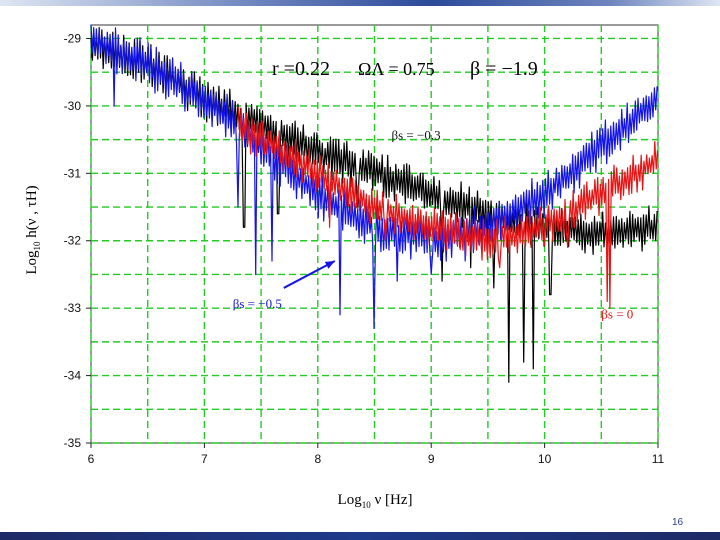  I want to click on y-tick-label: -30, so click(73, 106).